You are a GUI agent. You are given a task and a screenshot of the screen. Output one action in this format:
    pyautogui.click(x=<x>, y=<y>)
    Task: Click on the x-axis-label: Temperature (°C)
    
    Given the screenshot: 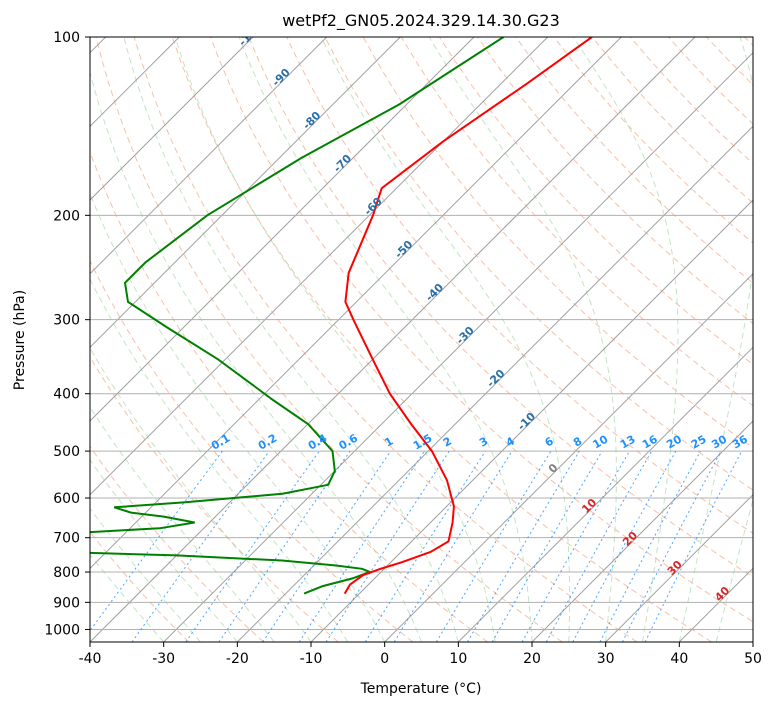 What is the action you would take?
    pyautogui.click(x=421, y=689)
    